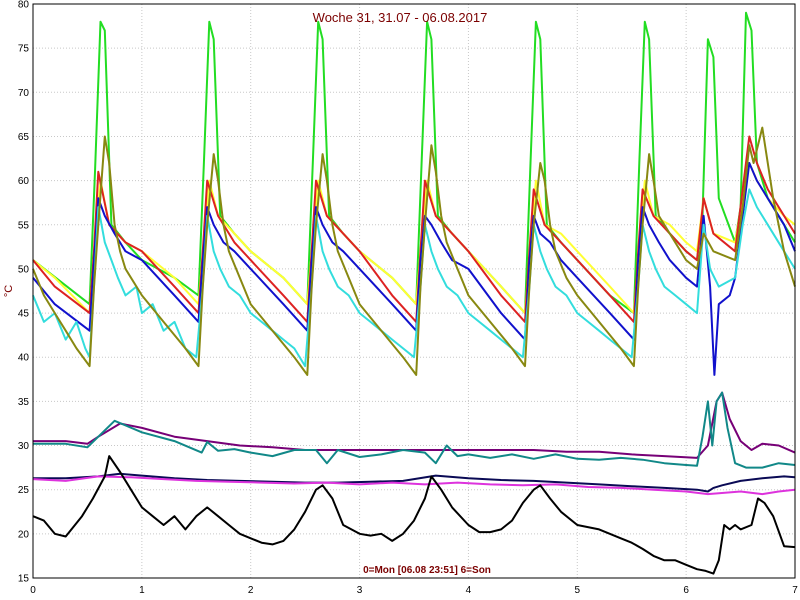 The image size is (800, 600). What do you see at coordinates (24, 269) in the screenshot?
I see `y-tick-label: 50` at bounding box center [24, 269].